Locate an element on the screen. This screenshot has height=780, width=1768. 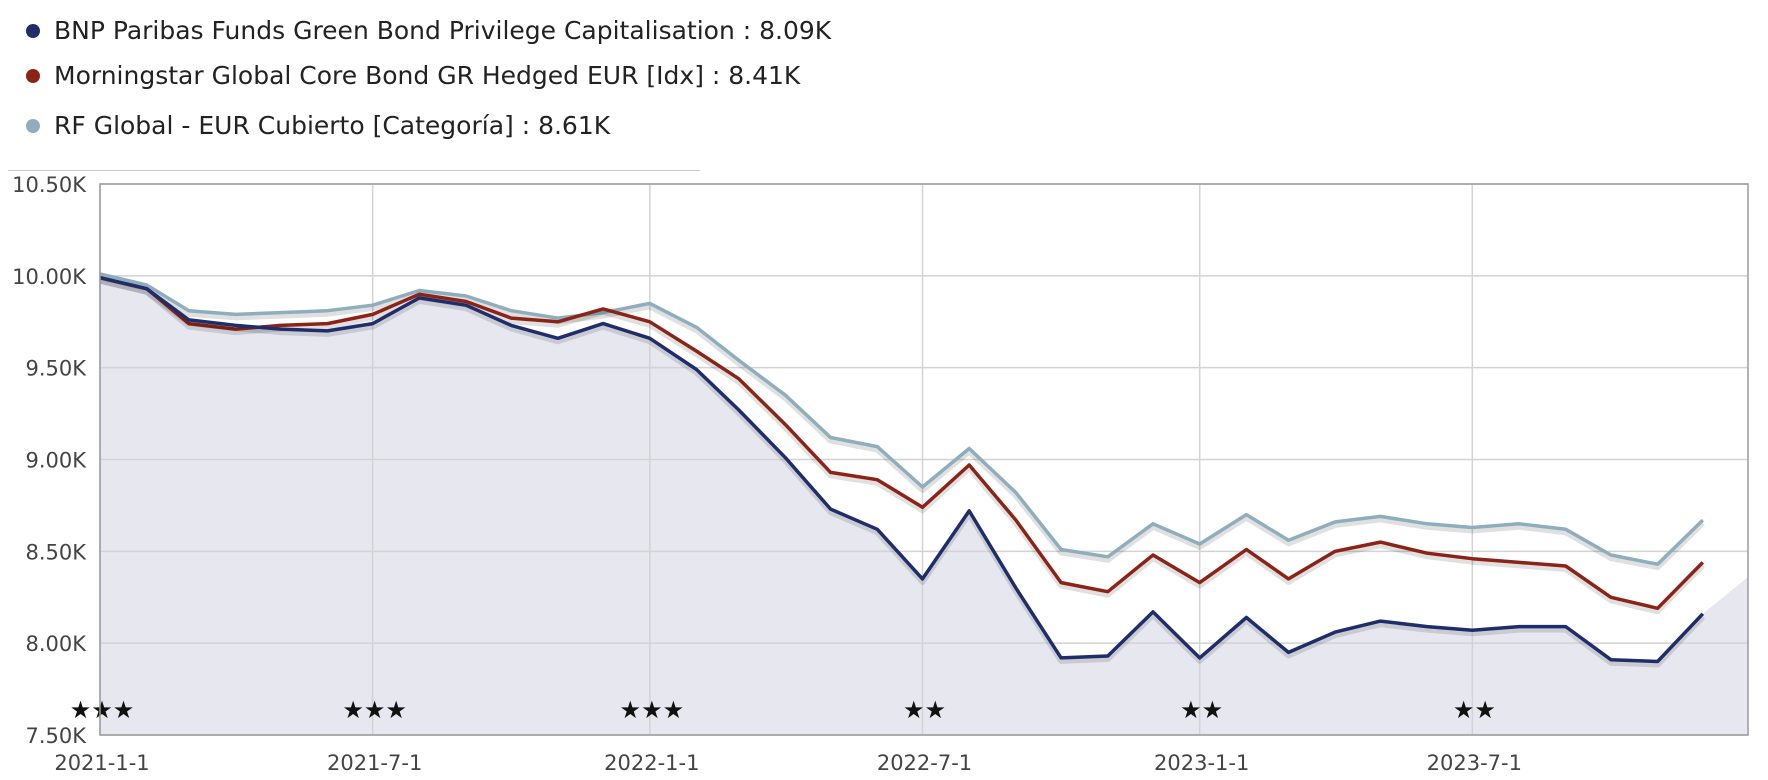
legend-divider is located at coordinates (354, 170).